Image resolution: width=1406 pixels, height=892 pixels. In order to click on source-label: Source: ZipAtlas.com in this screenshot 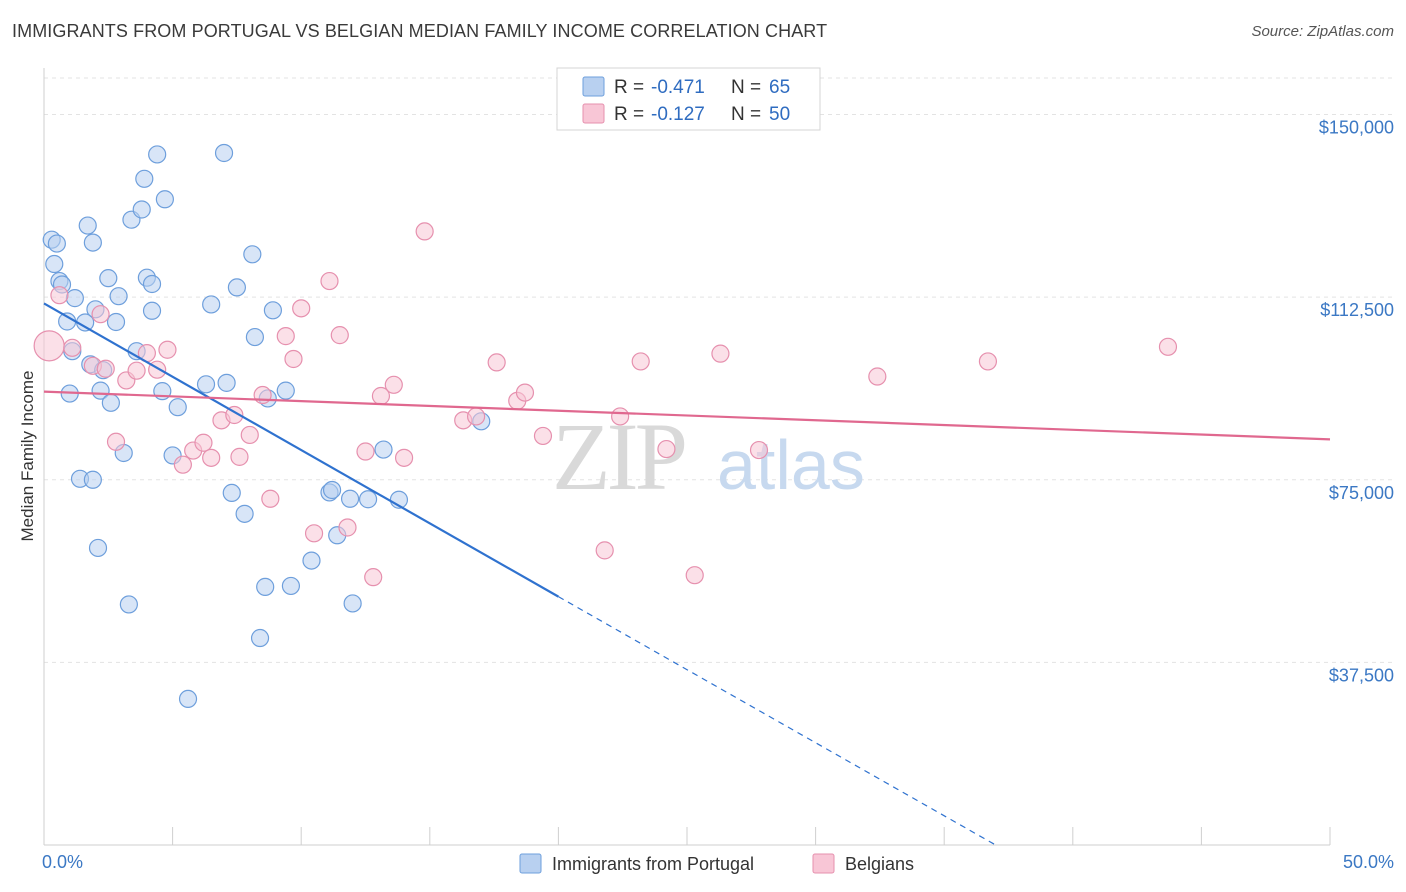, I will do `click(1322, 31)`.